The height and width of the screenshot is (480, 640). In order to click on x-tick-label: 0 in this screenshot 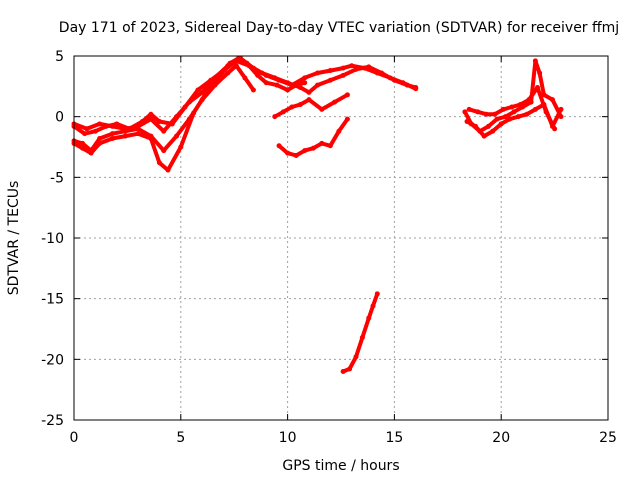, I will do `click(74, 438)`.